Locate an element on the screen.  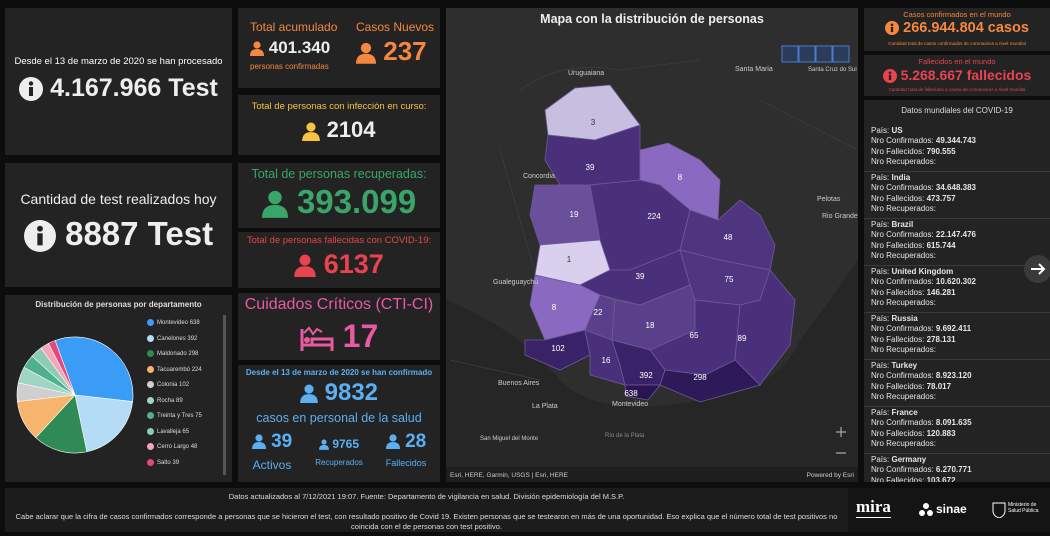
country-field: Nro Fallecidos: 278.131 is located at coordinates (957, 340).